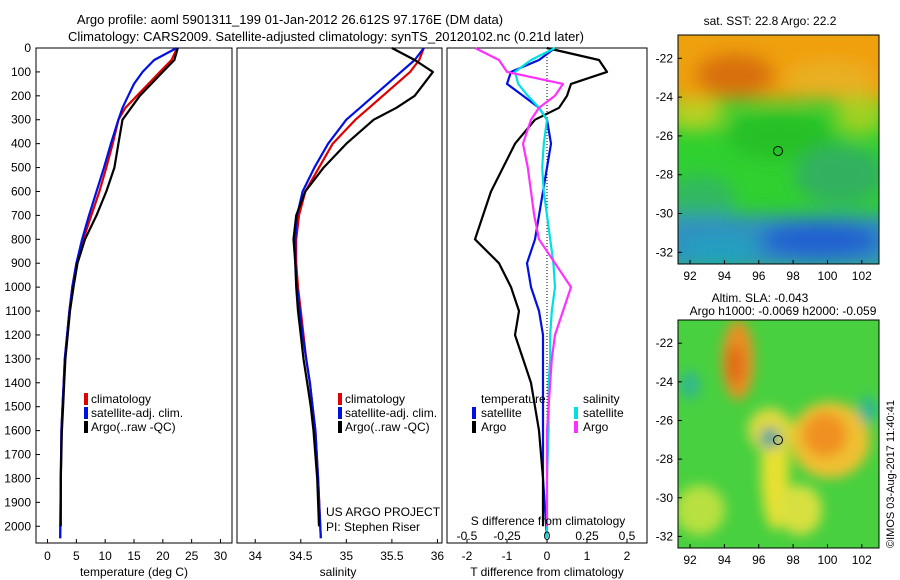 Image resolution: width=900 pixels, height=580 pixels. I want to click on temperature-x-tick-label: 25, so click(192, 556).